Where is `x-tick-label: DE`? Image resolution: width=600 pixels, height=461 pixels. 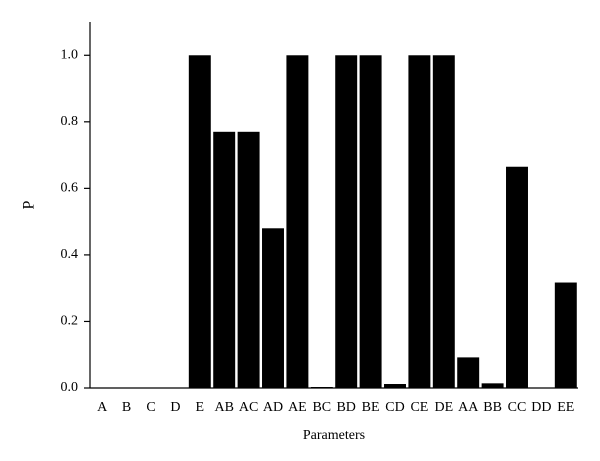
x-tick-label: DE is located at coordinates (443, 407).